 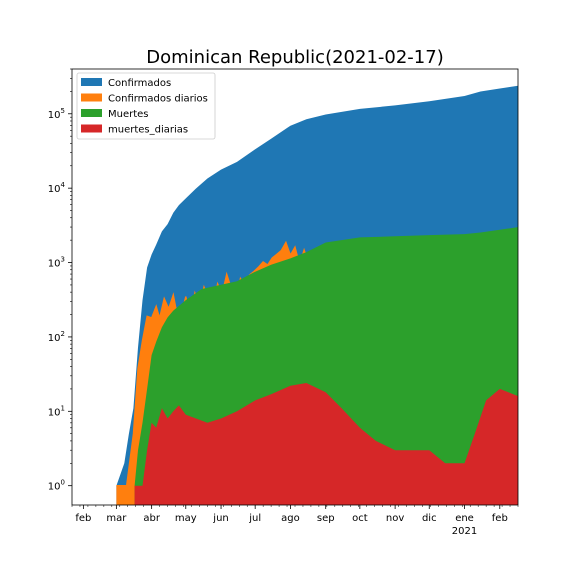 What do you see at coordinates (326, 444) in the screenshot?
I see `series-muertes-diarias-area` at bounding box center [326, 444].